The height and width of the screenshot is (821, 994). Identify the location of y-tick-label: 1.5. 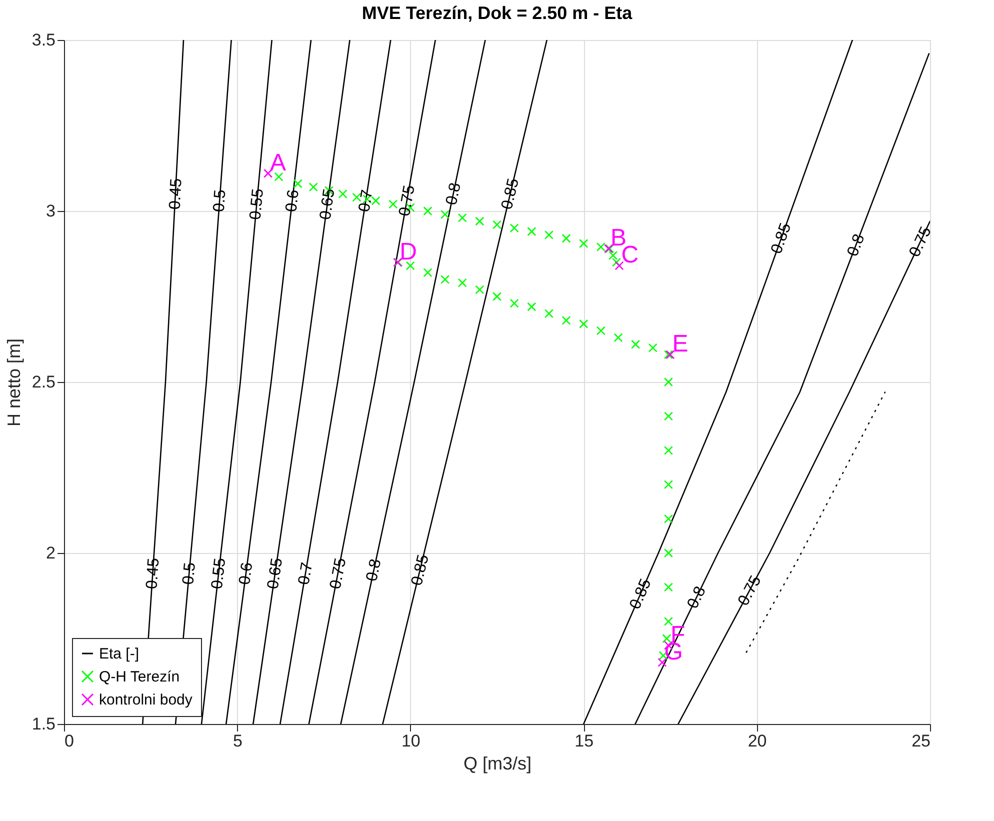
(44, 724).